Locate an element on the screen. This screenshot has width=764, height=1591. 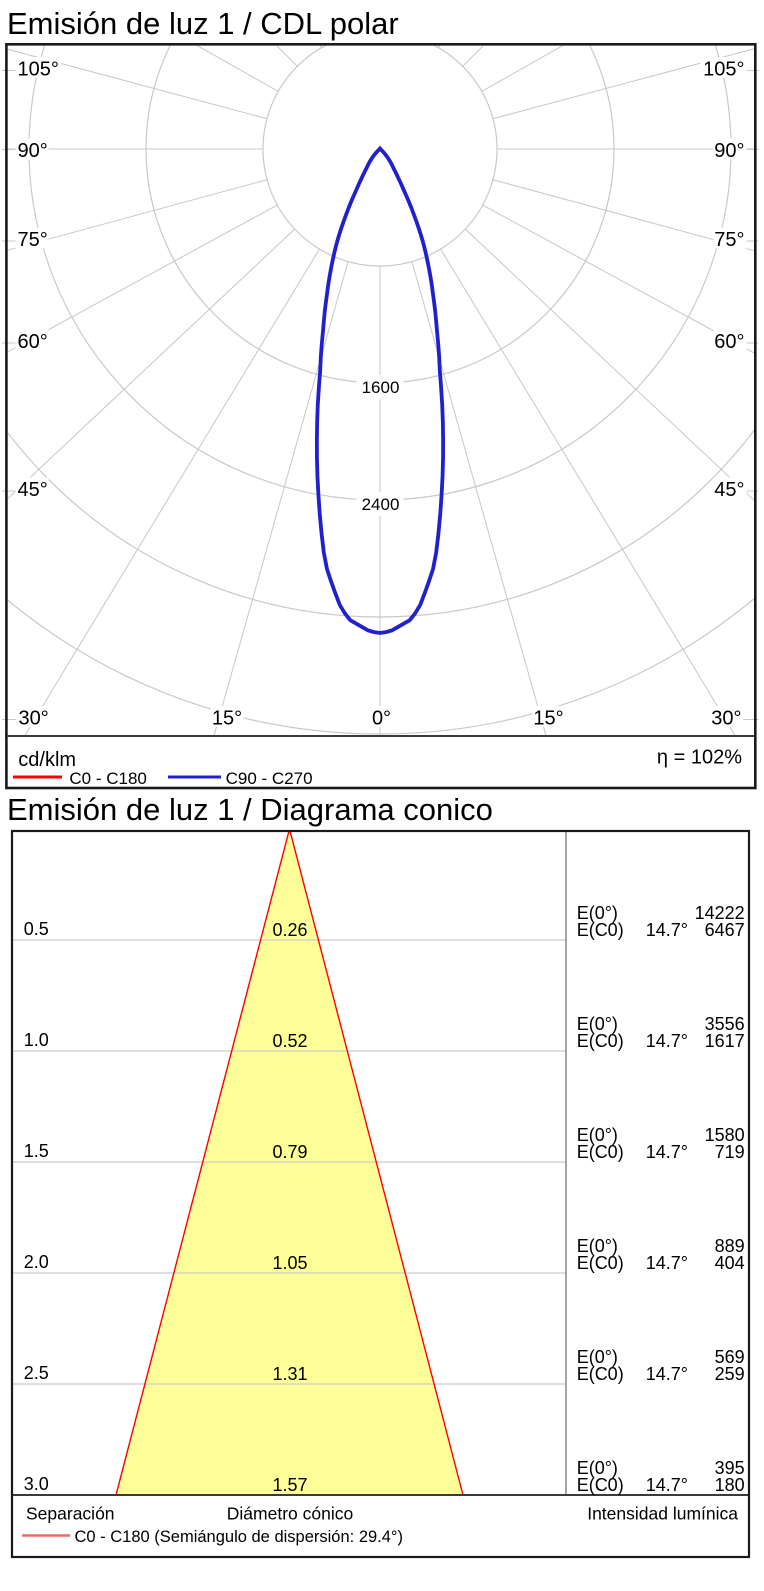
svg-text: 2400 is located at coordinates (381, 504).